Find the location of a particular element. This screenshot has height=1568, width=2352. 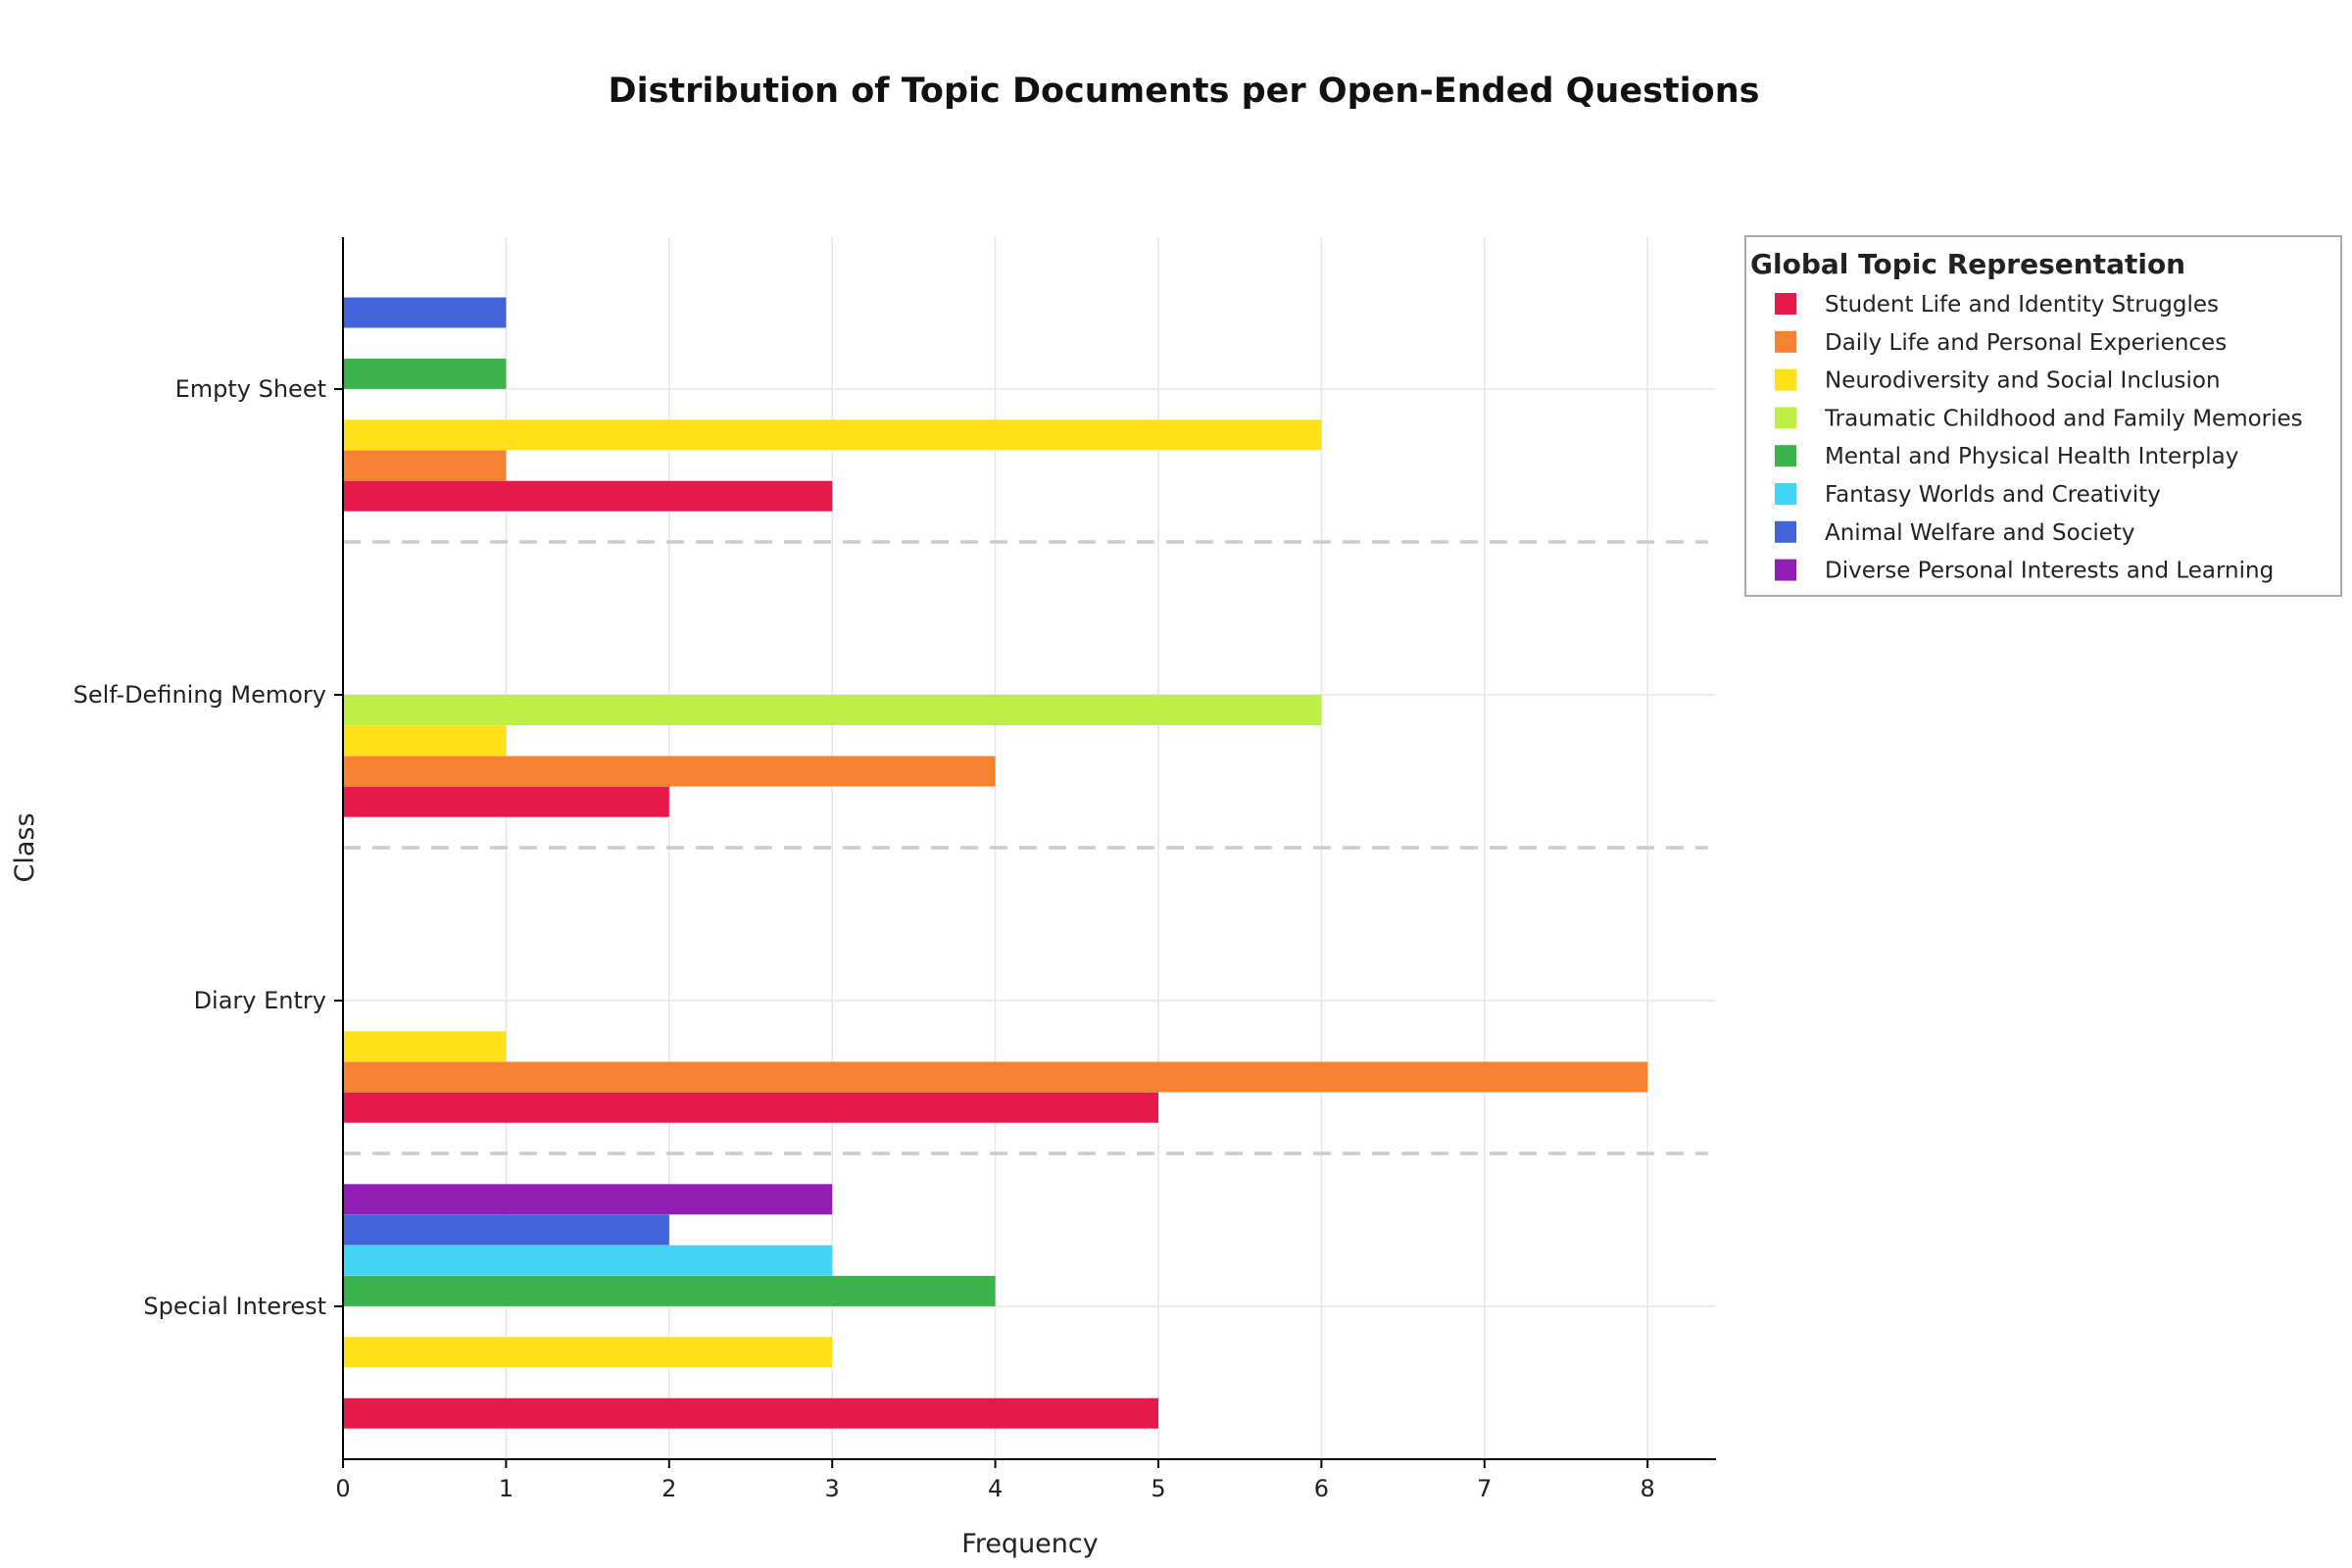

bar-diary-entry-student-life-and-identity-struggles is located at coordinates (750, 1107).